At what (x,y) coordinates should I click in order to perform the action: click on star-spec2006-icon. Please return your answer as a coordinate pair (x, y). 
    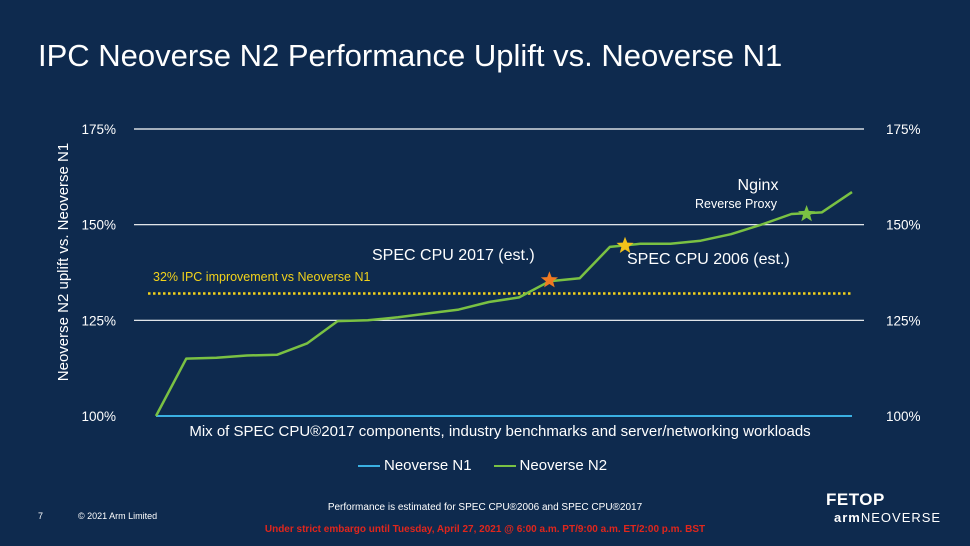
    Looking at the image, I should click on (625, 244).